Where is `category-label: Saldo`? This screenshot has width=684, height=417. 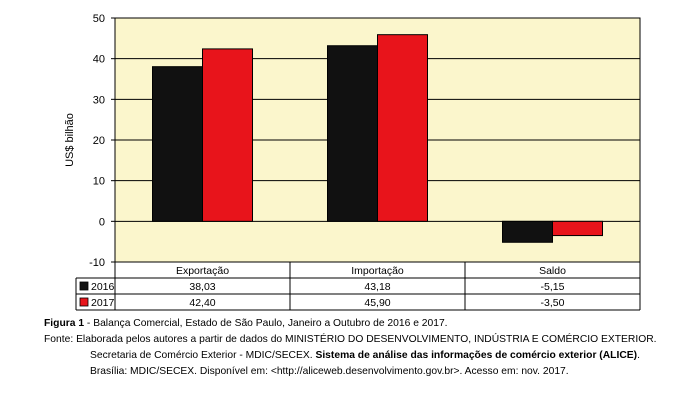
category-label: Saldo is located at coordinates (552, 271).